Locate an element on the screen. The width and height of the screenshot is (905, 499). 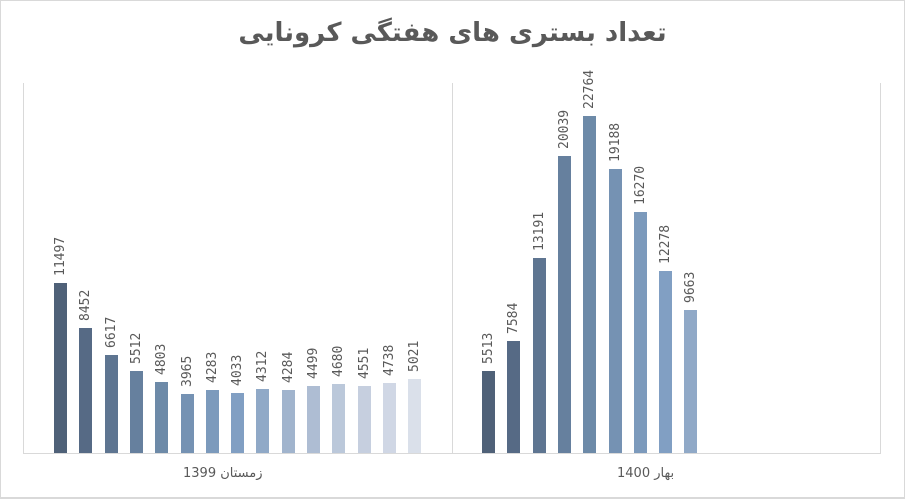
plot-right-border is located at coordinates (880, 268).